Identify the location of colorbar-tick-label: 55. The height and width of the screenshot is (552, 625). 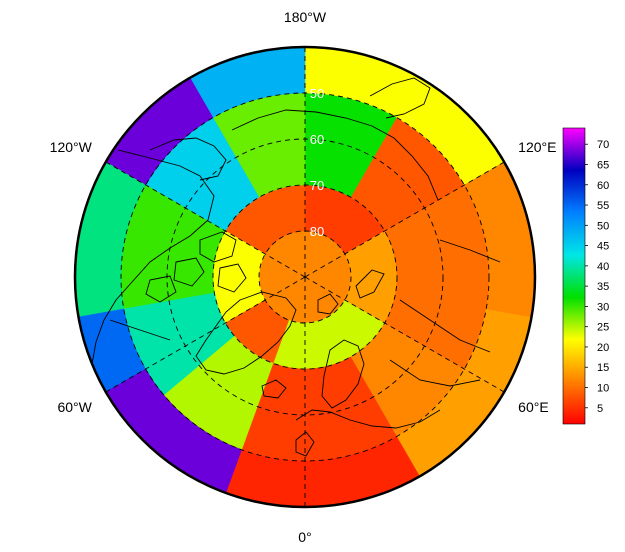
(603, 206).